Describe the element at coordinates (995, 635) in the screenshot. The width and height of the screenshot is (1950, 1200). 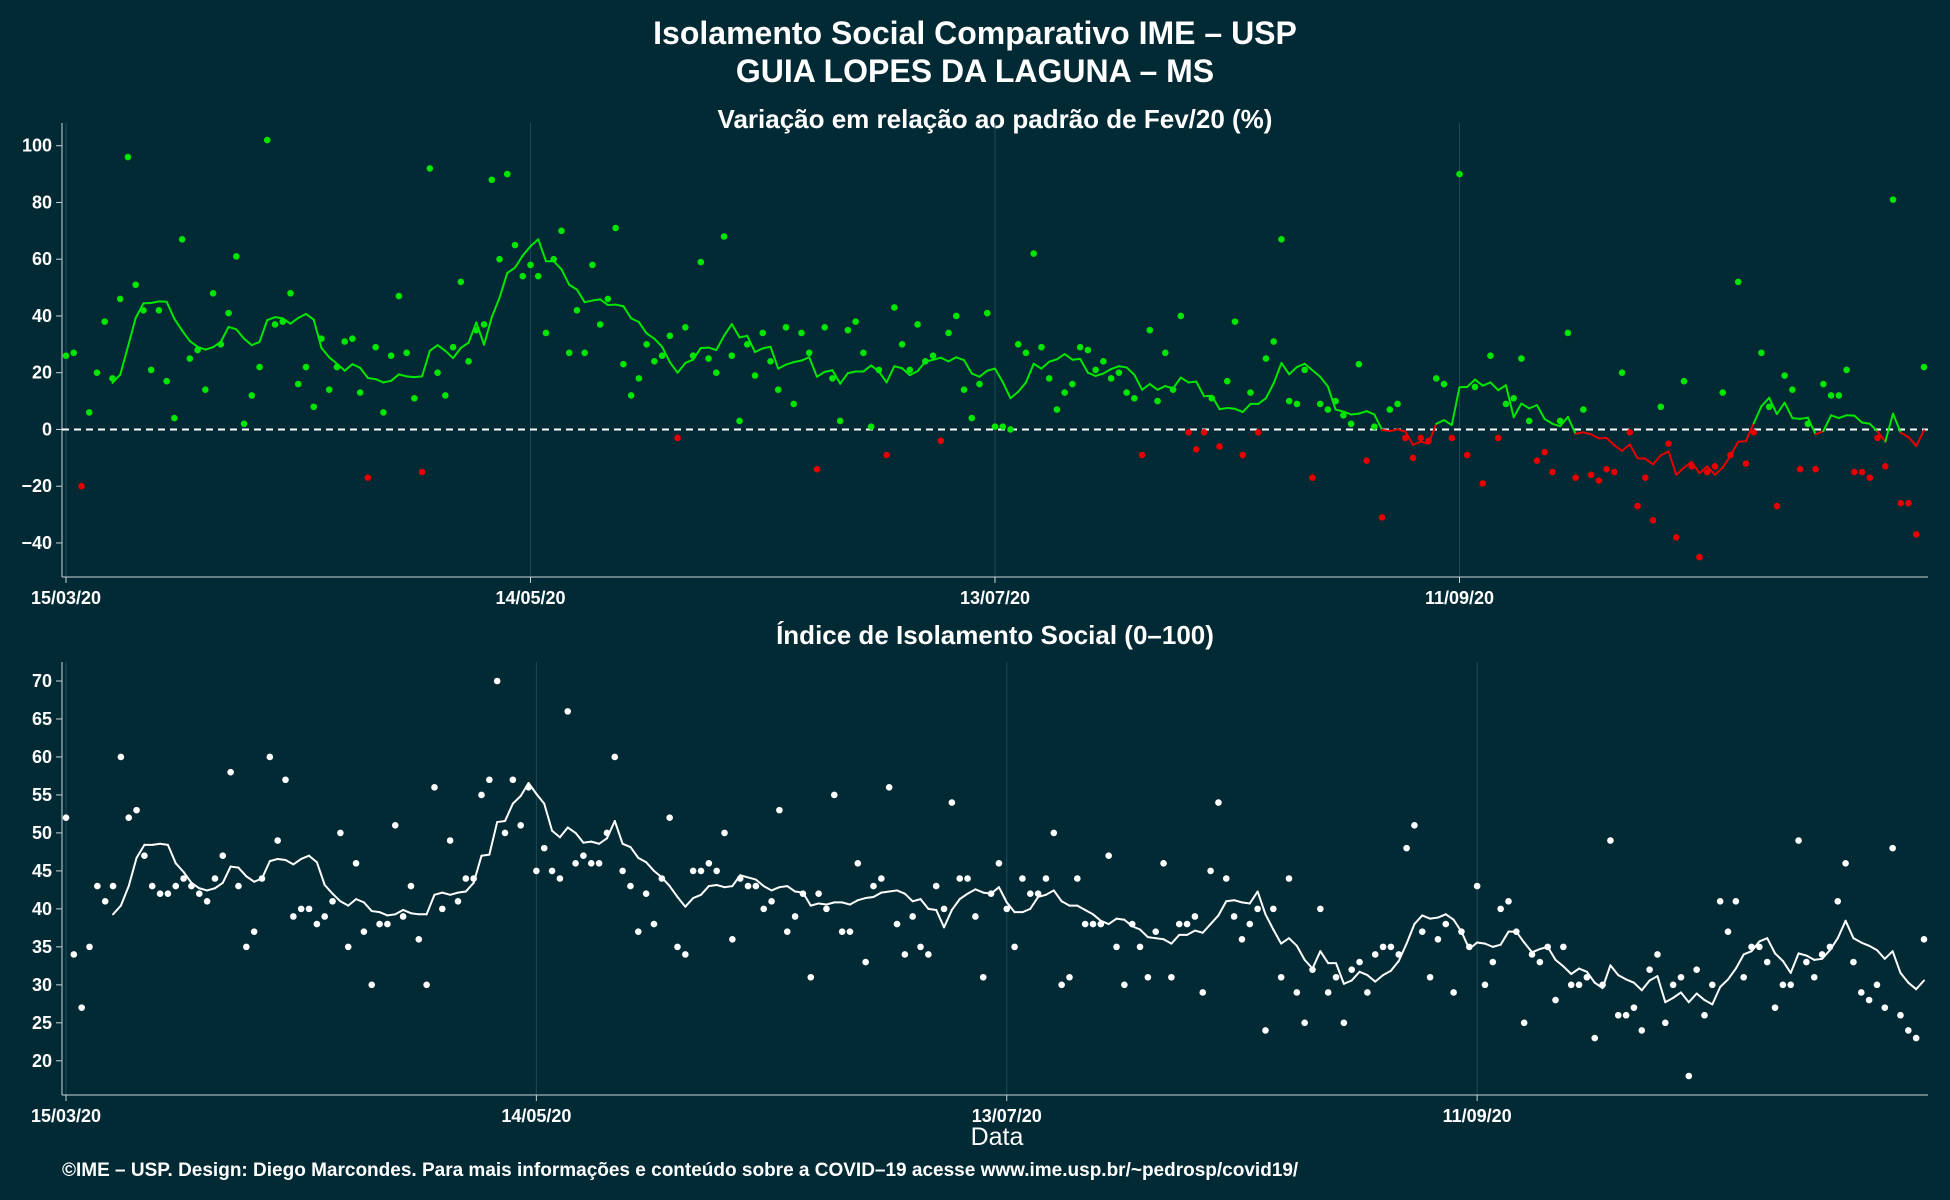
I see `chart-title: Índice de Isolamento Social (0–100)` at that location.